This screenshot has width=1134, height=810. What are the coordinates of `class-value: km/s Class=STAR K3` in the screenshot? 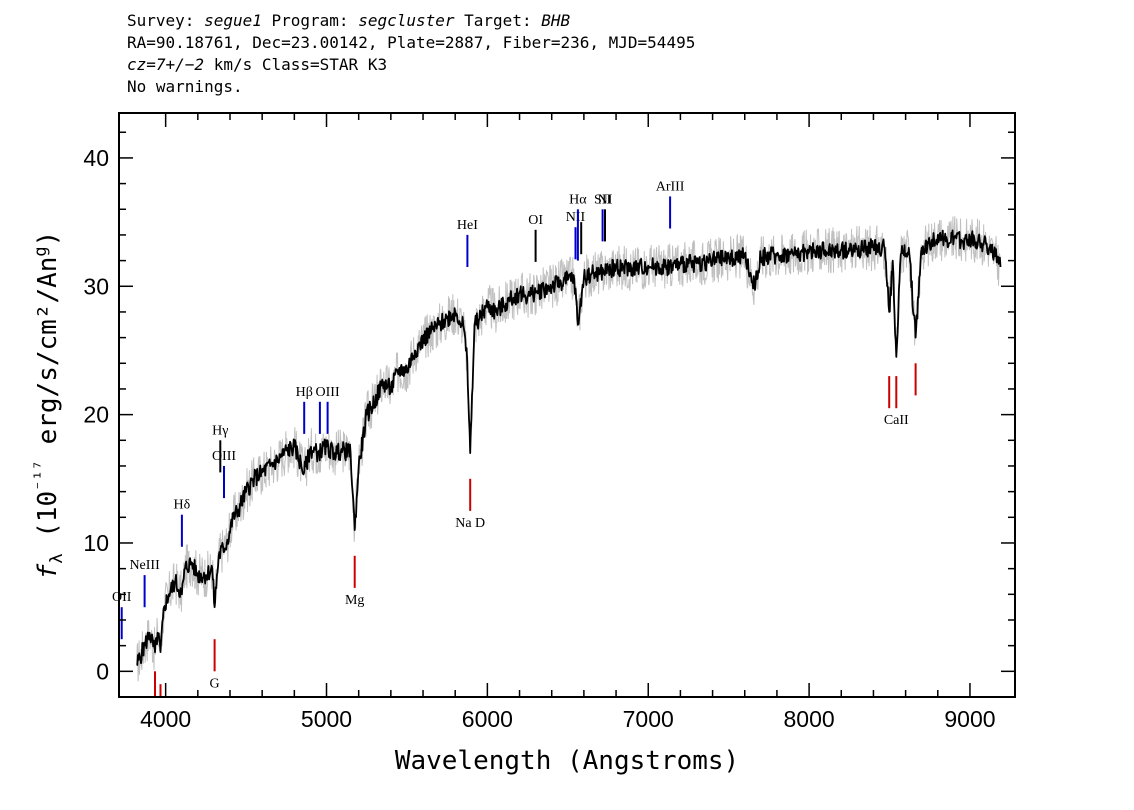 It's located at (296, 64).